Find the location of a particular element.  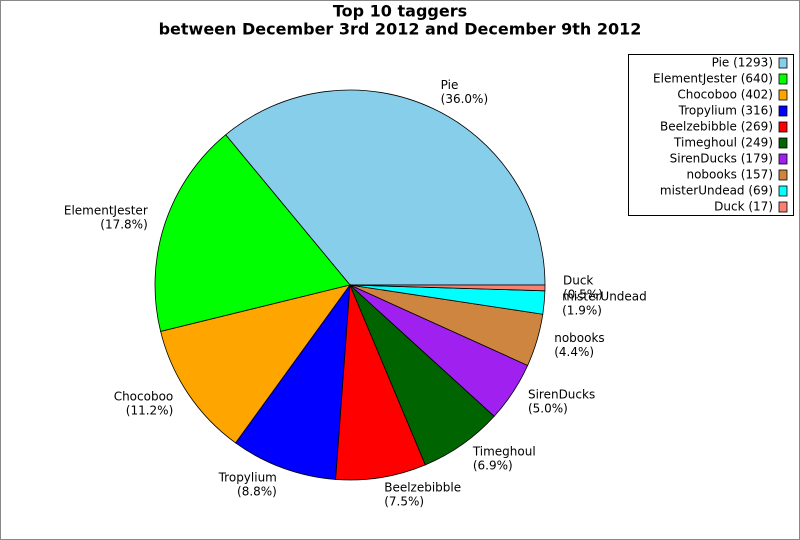

legend-label: Timeghoul (249) is located at coordinates (723, 143).